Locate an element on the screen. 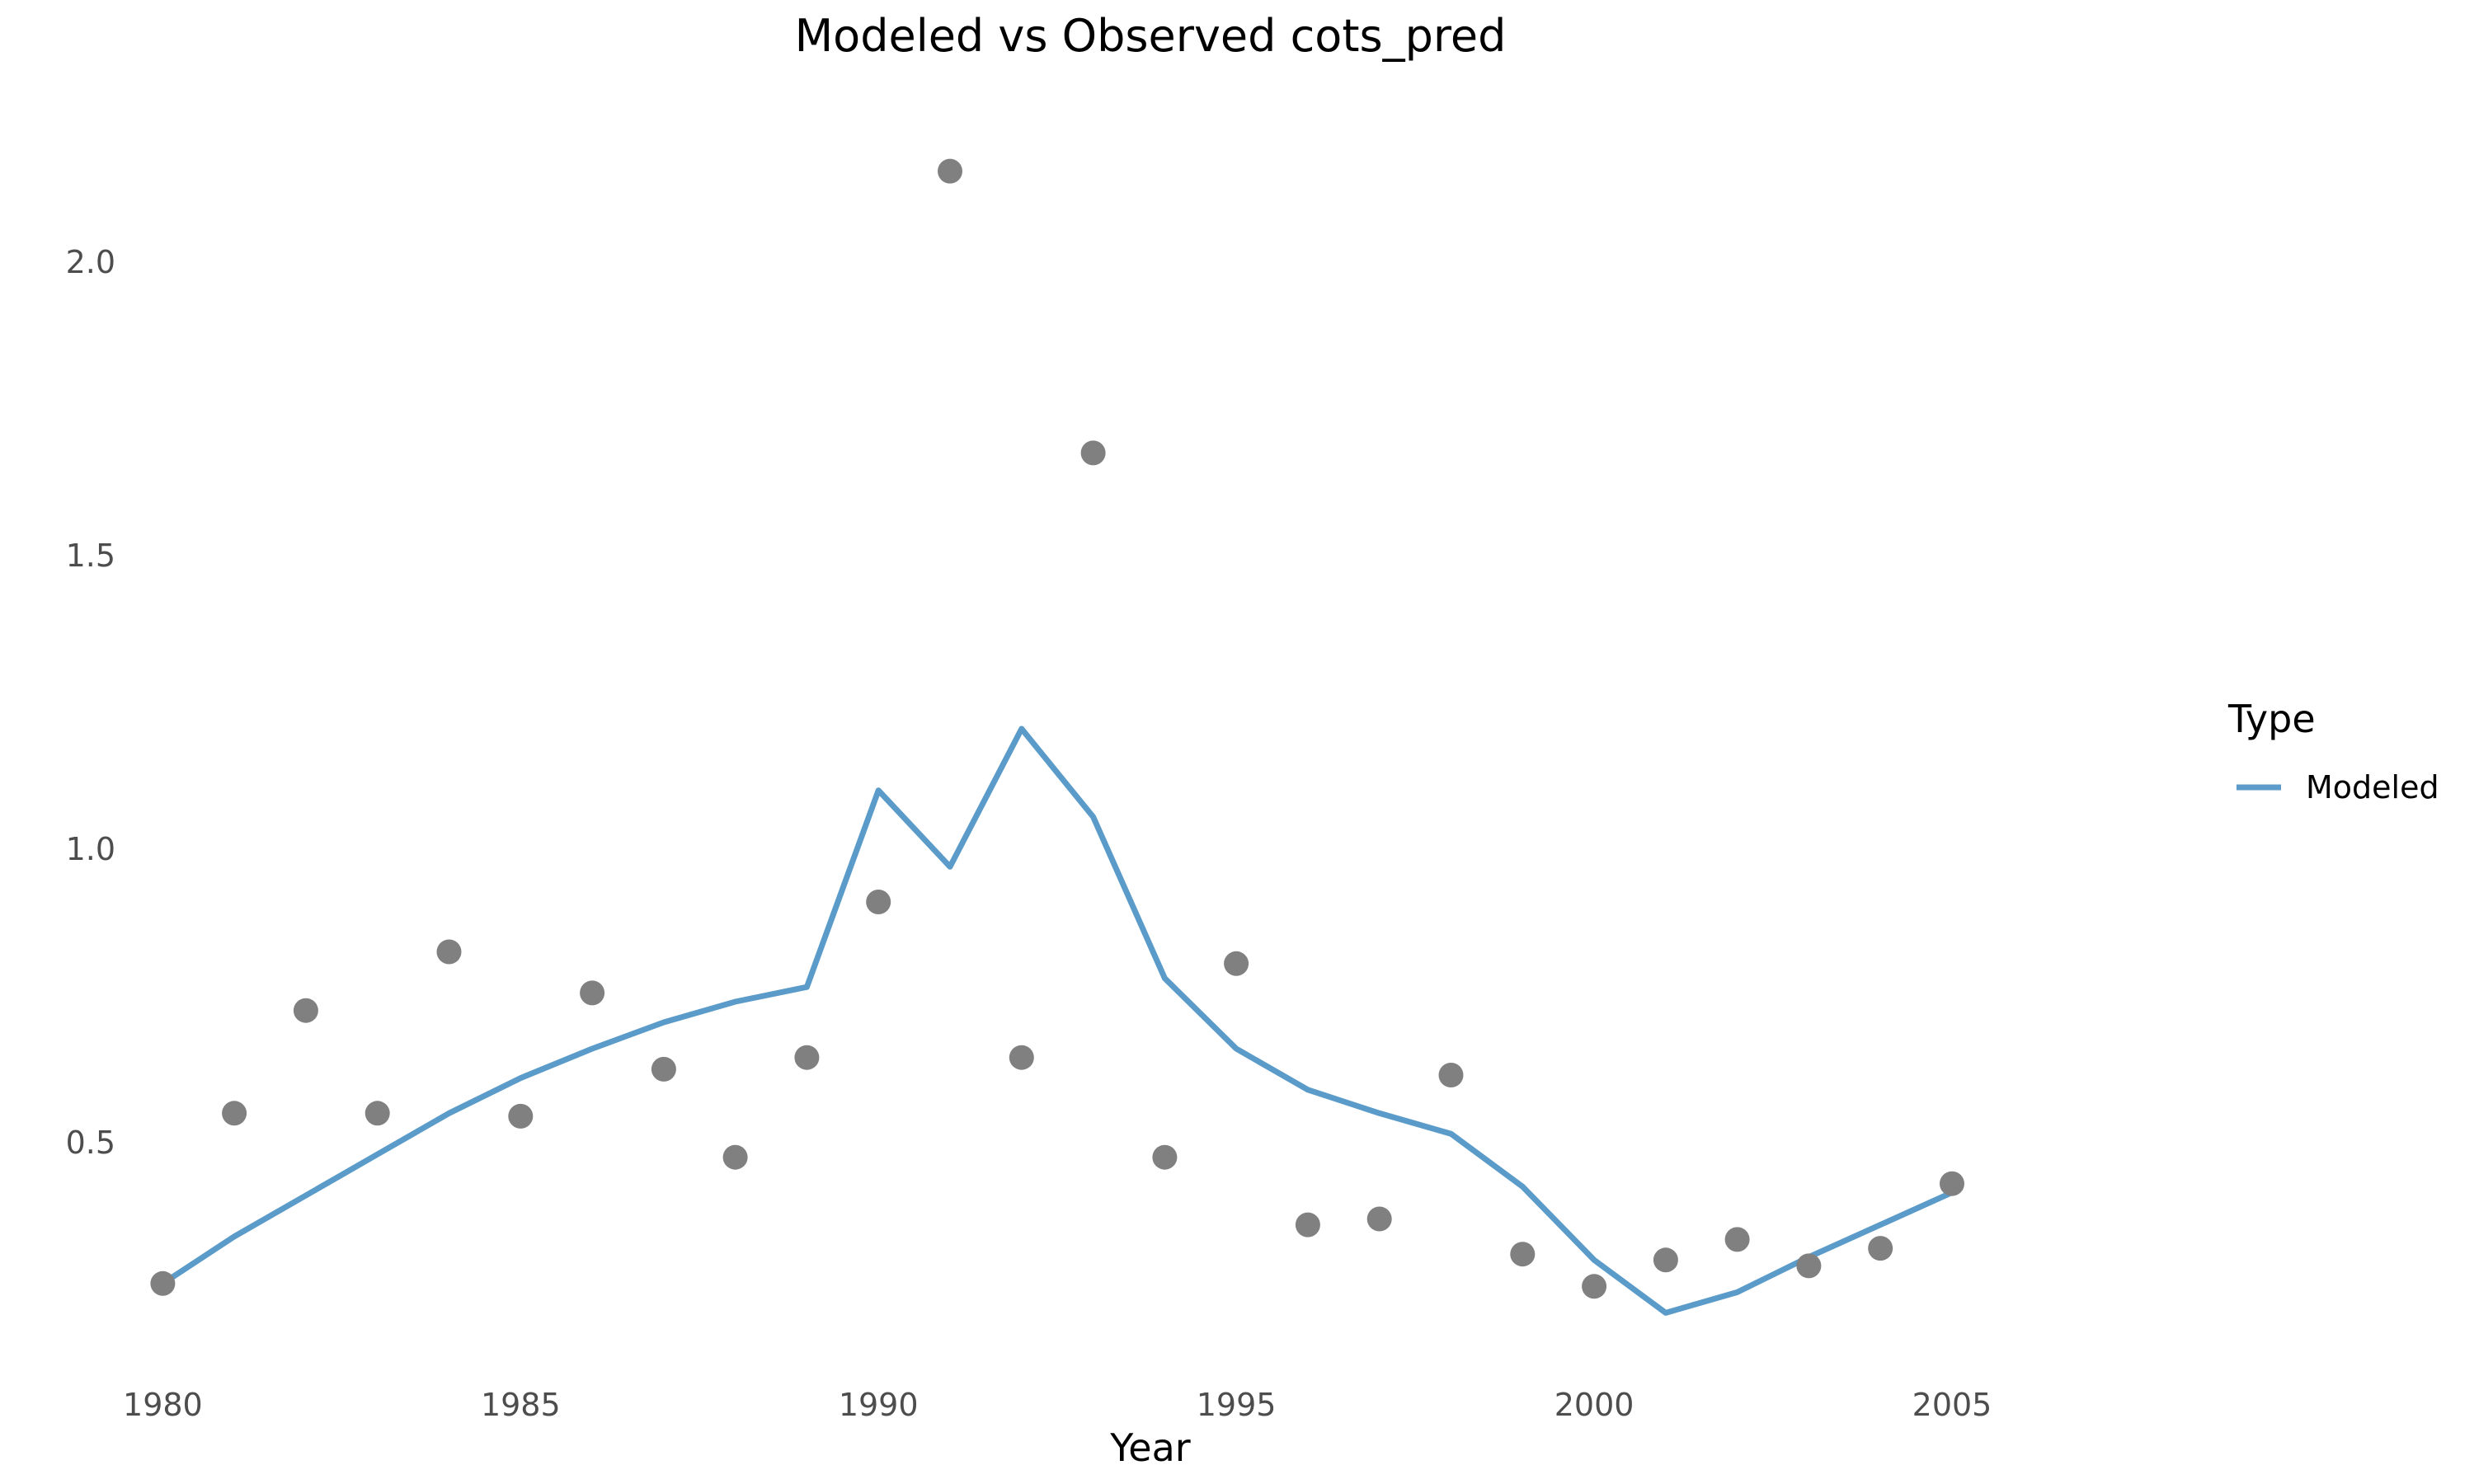 This screenshot has width=2474, height=1484. x-tick-label: 2000 is located at coordinates (1594, 1405).